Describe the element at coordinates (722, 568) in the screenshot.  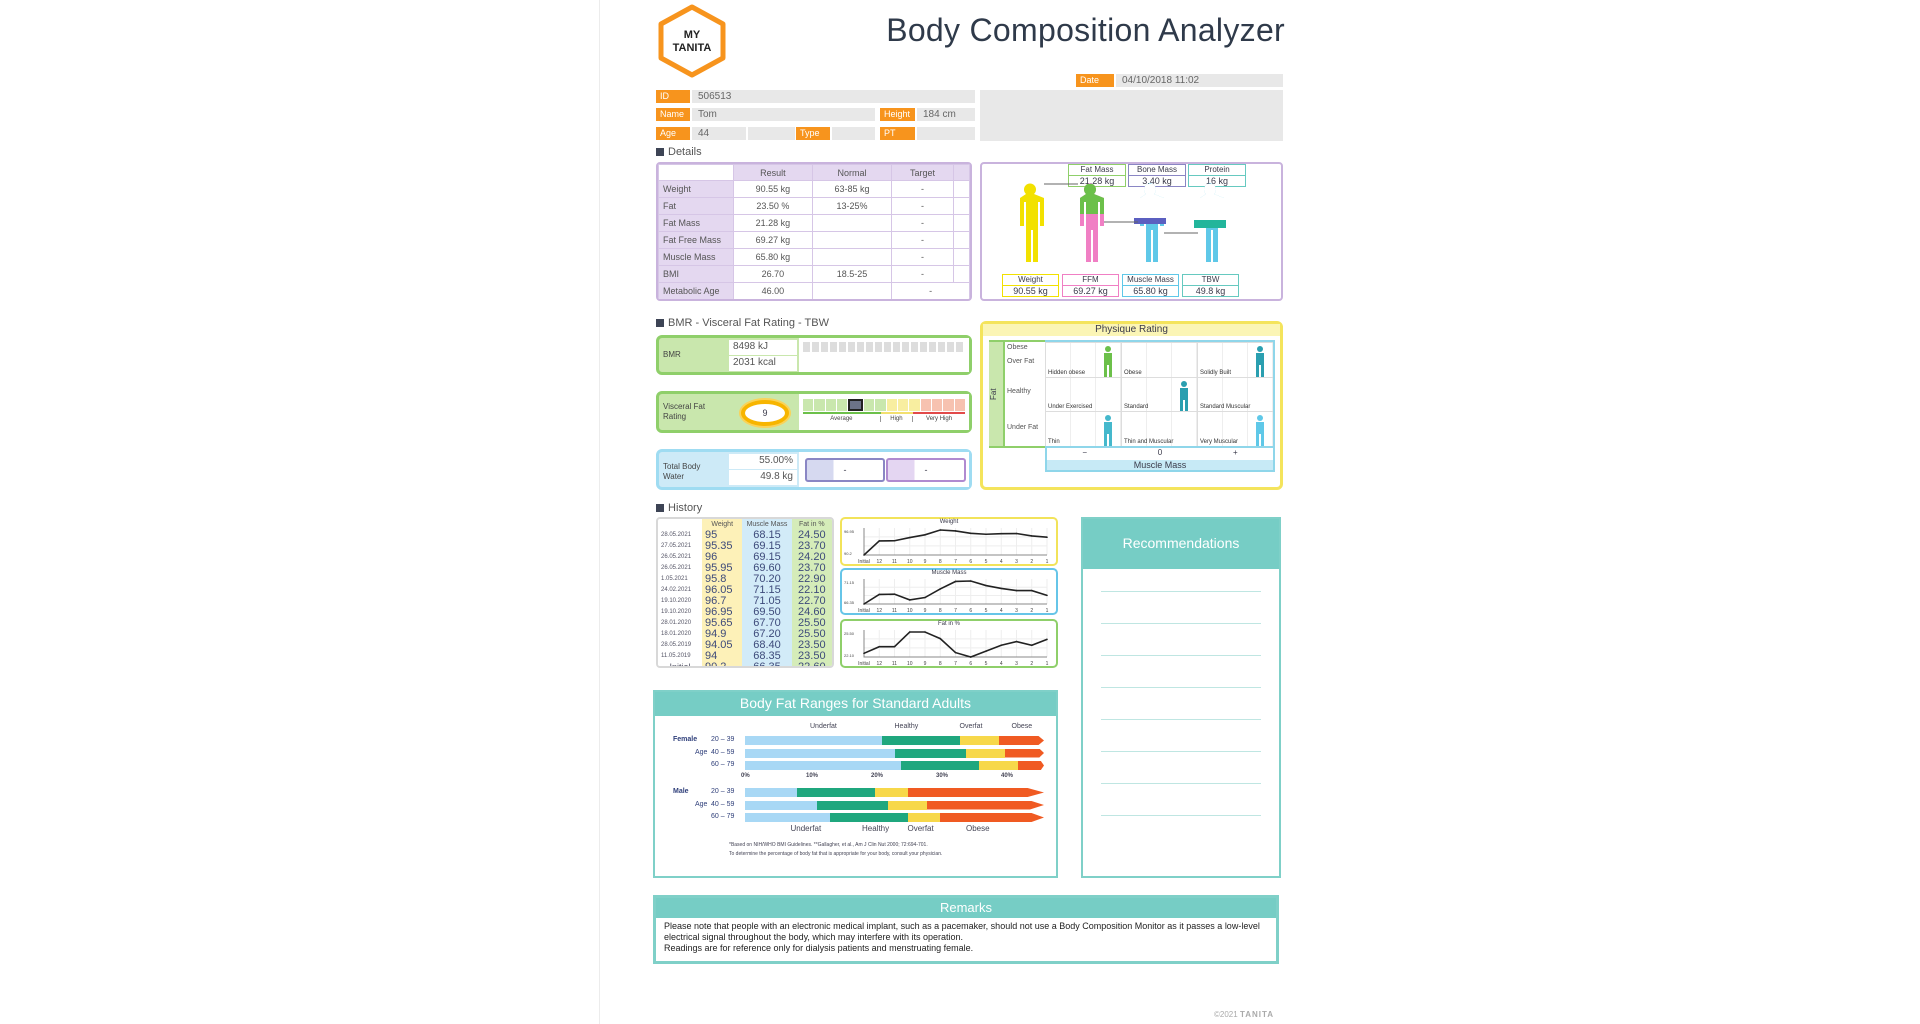
I see `history-weight: 95.95` at that location.